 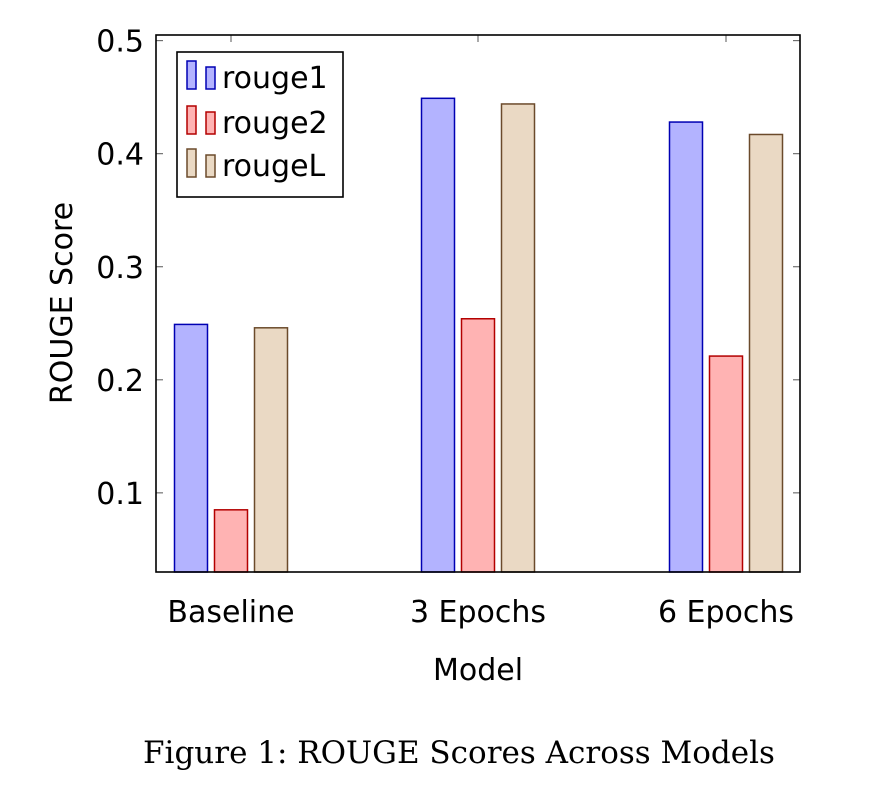 What do you see at coordinates (191, 120) in the screenshot?
I see `legend-swatch-rouge2` at bounding box center [191, 120].